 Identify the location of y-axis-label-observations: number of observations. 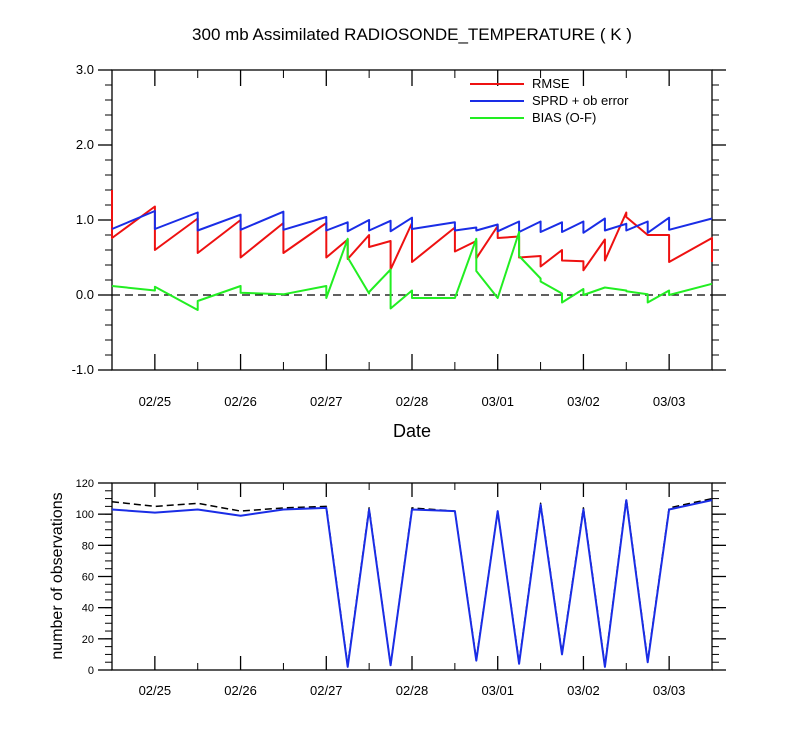
(57, 575).